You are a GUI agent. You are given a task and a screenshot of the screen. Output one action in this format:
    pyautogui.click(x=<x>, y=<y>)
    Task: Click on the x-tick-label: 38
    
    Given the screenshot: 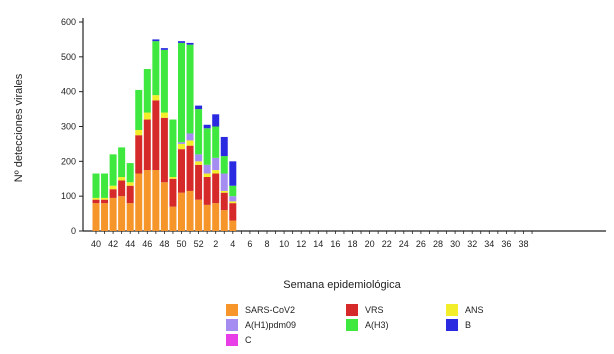 What is the action you would take?
    pyautogui.click(x=523, y=244)
    